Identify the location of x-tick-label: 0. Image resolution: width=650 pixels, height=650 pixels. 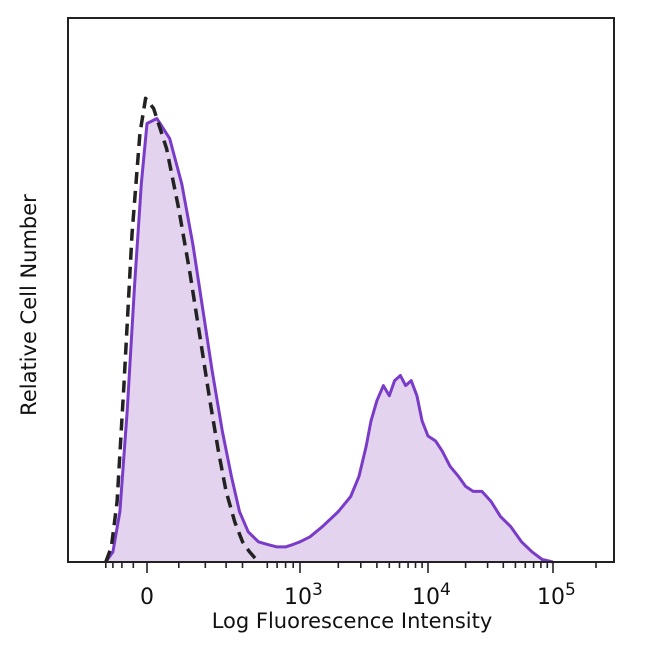
(147, 597).